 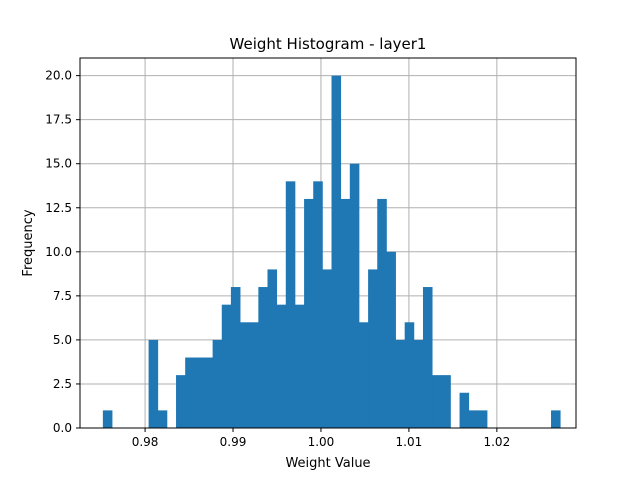 I want to click on x-tick-label: 0.99, so click(x=233, y=442).